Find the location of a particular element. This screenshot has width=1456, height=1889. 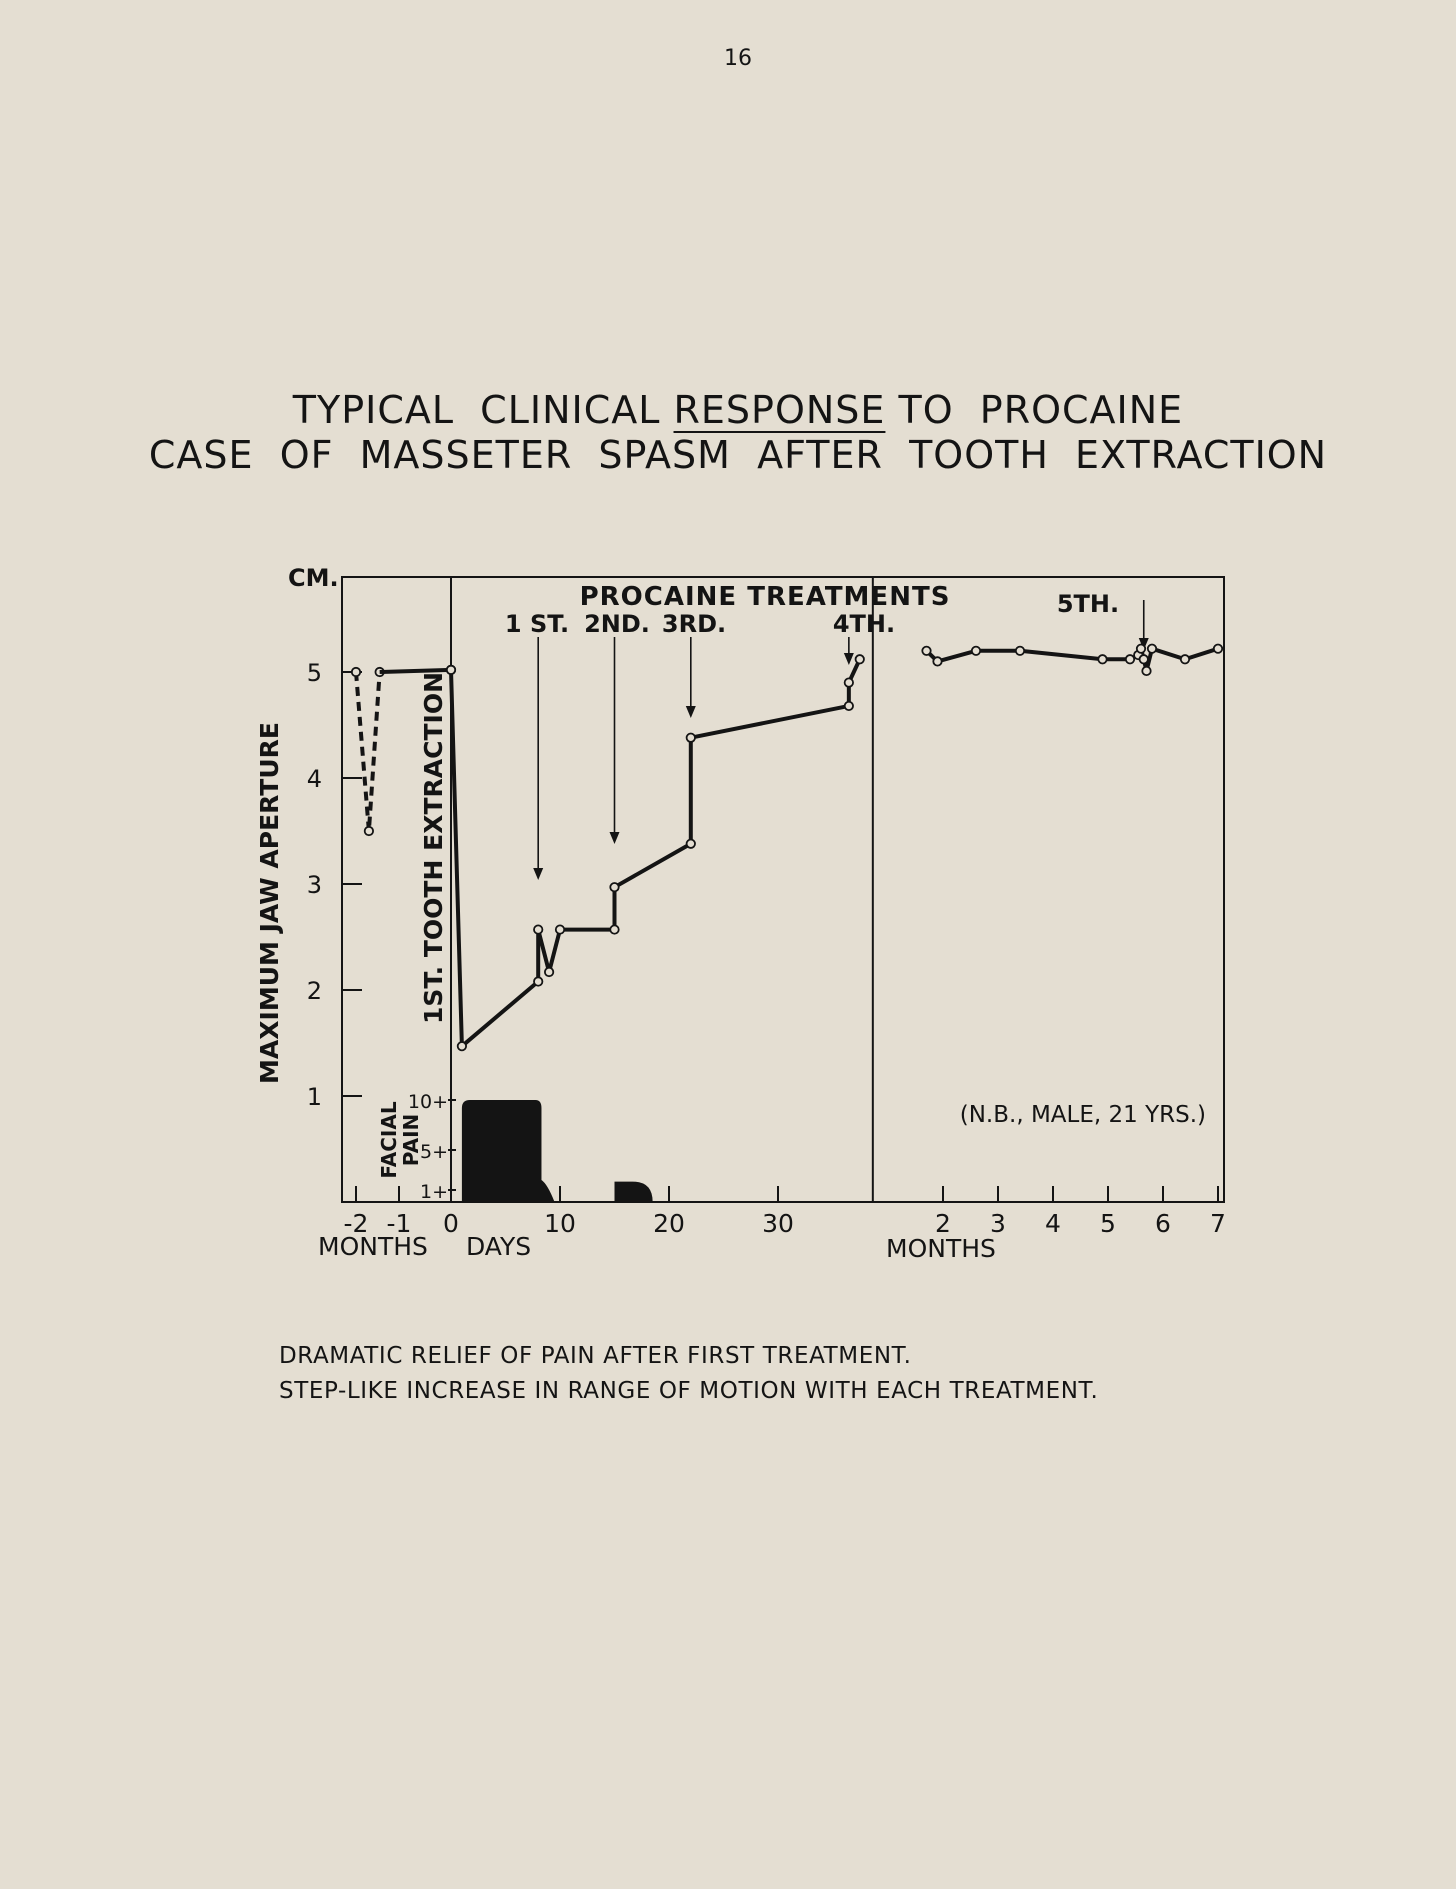

pain-areas is located at coordinates (557, 1151).